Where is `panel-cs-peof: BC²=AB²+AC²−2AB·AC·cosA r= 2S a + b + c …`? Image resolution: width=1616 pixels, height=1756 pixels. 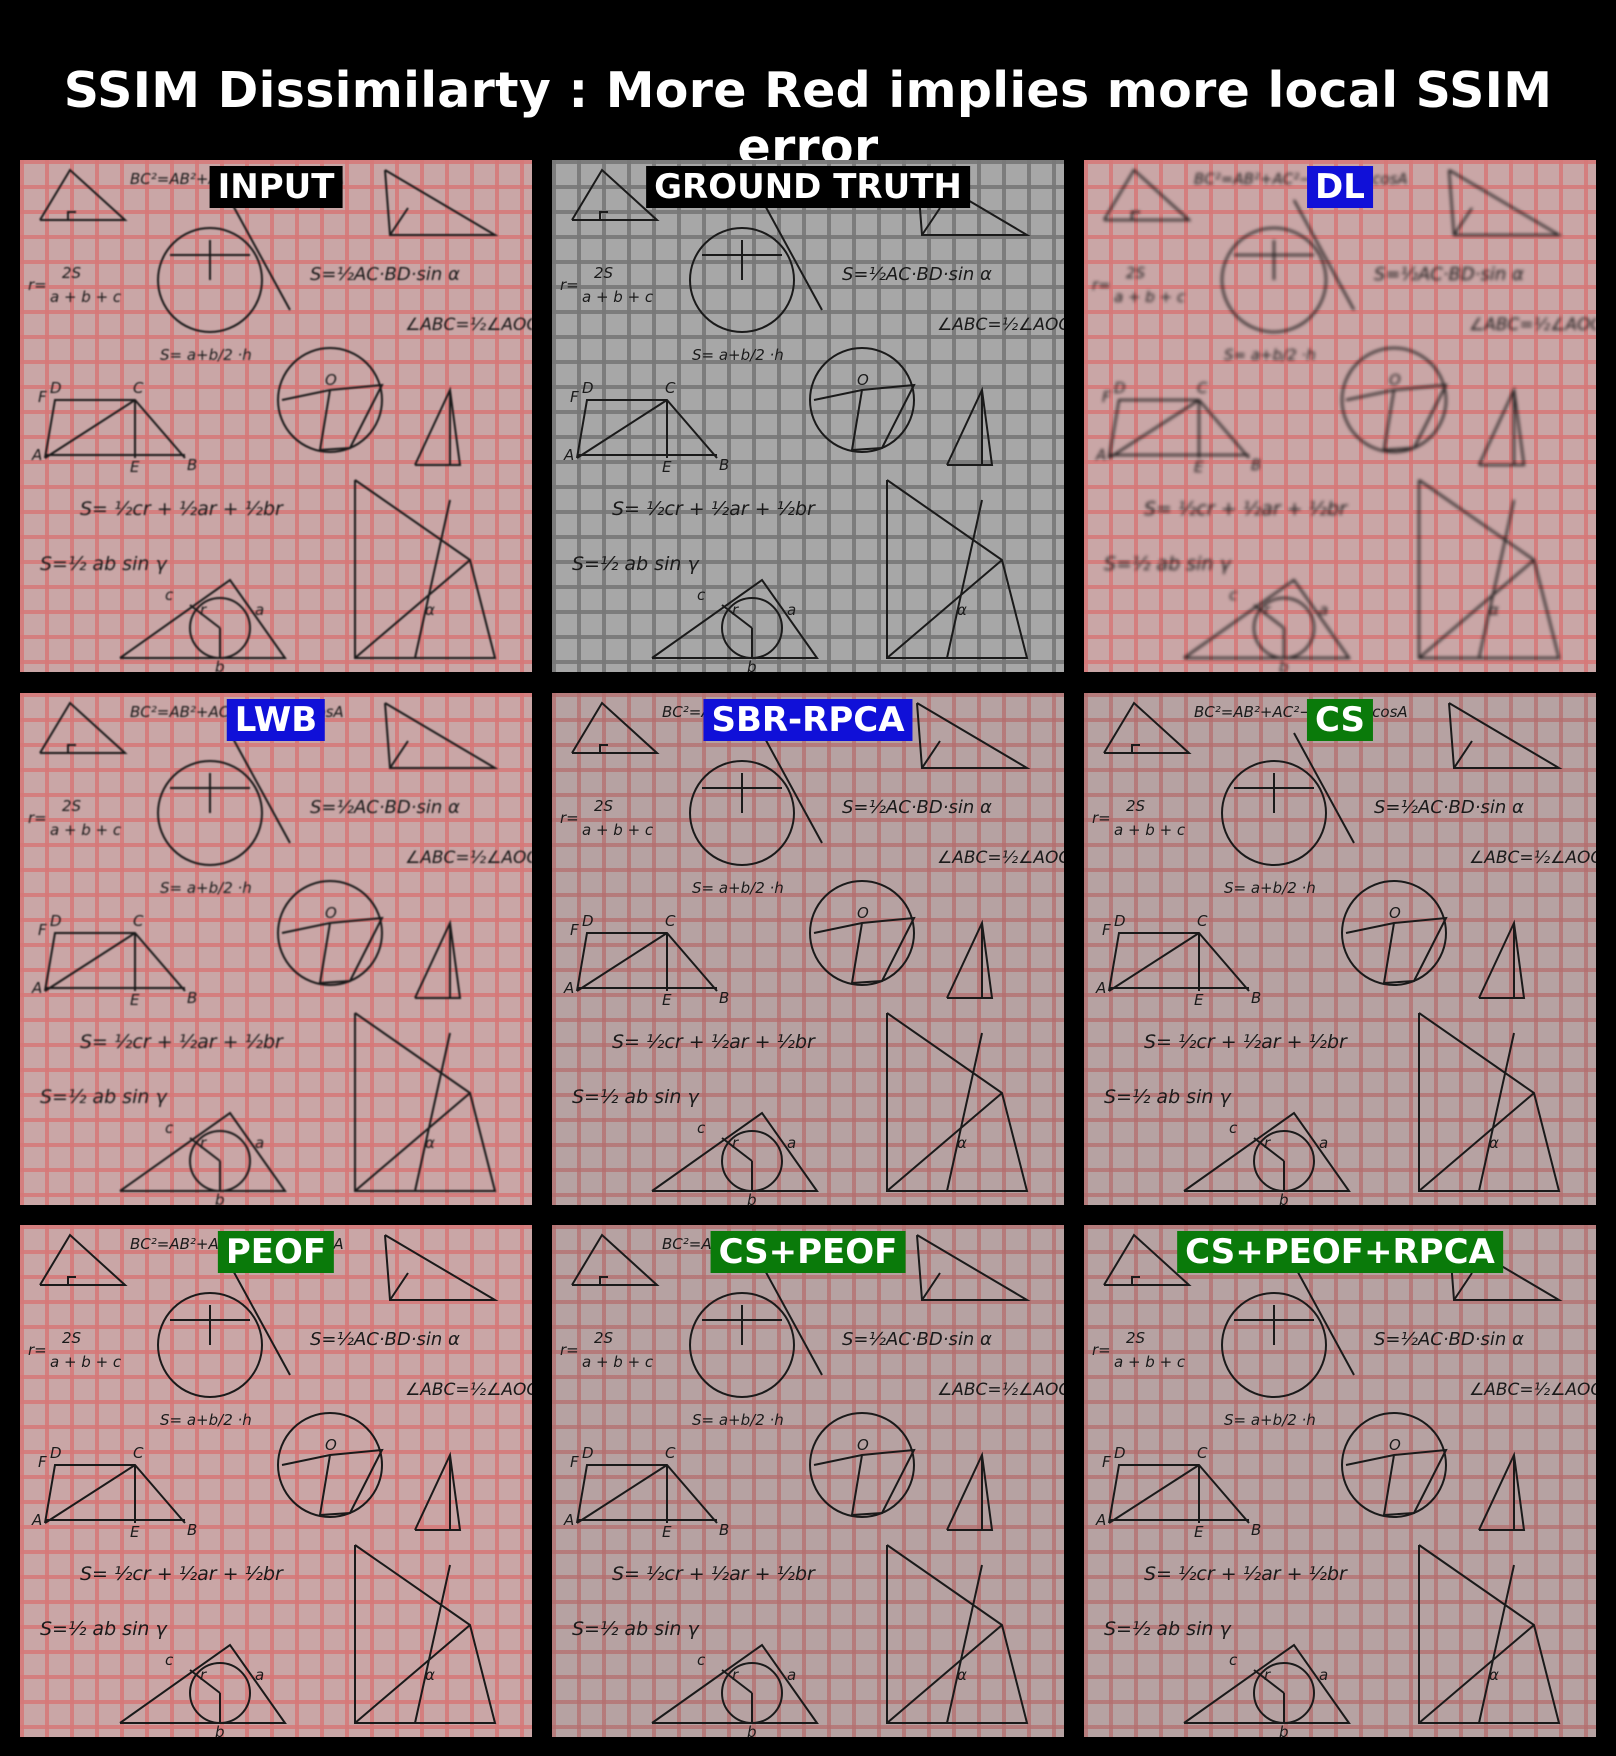 panel-cs-peof: BC²=AB²+AC²−2AB·AC·cosA r= 2S a + b + c … is located at coordinates (808, 1481).